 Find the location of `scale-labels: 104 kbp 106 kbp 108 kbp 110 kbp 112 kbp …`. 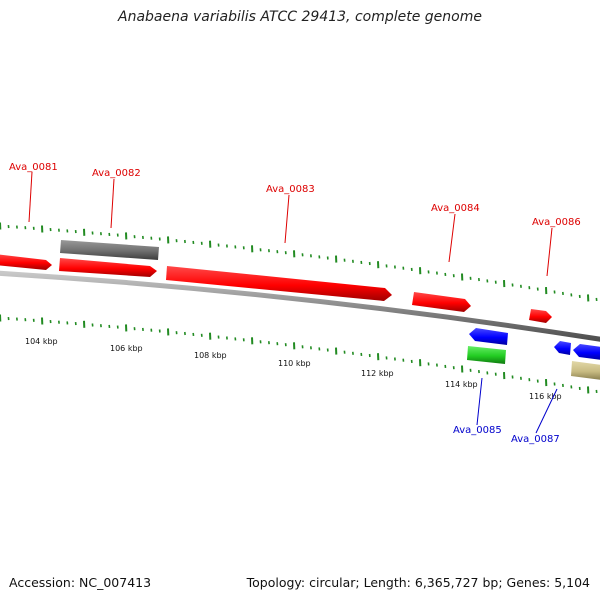

scale-labels: 104 kbp 106 kbp 108 kbp 110 kbp 112 kbp … is located at coordinates (293, 369).